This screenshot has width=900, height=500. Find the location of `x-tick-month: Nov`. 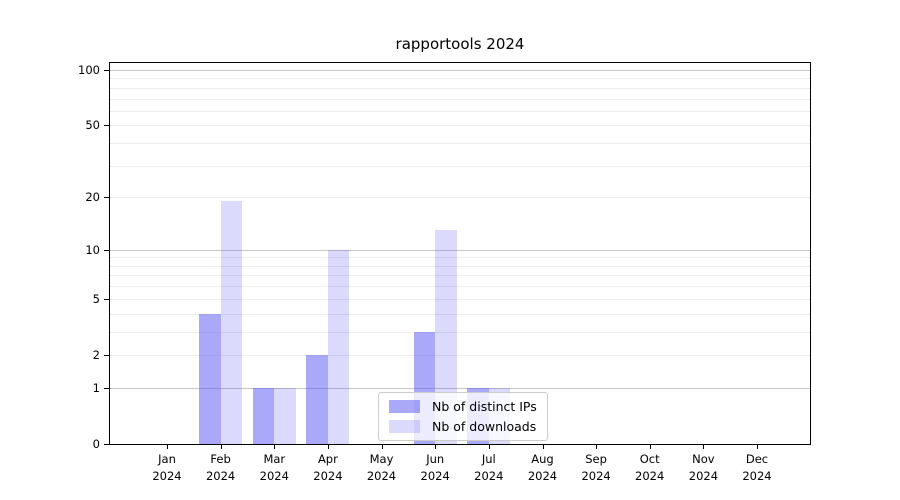

x-tick-month: Nov is located at coordinates (703, 459).